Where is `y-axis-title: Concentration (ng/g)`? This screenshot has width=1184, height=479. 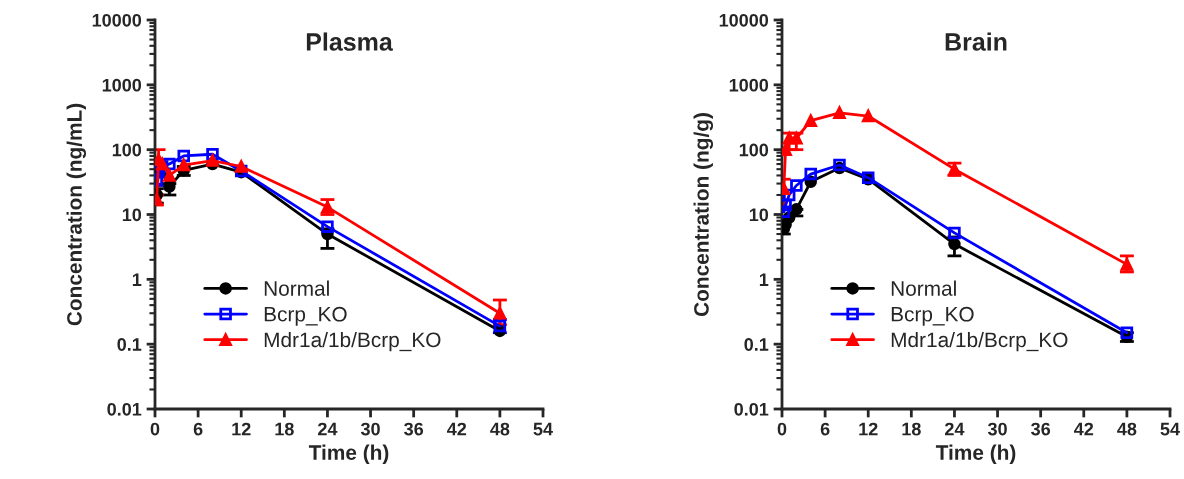
y-axis-title: Concentration (ng/g) is located at coordinates (703, 215).